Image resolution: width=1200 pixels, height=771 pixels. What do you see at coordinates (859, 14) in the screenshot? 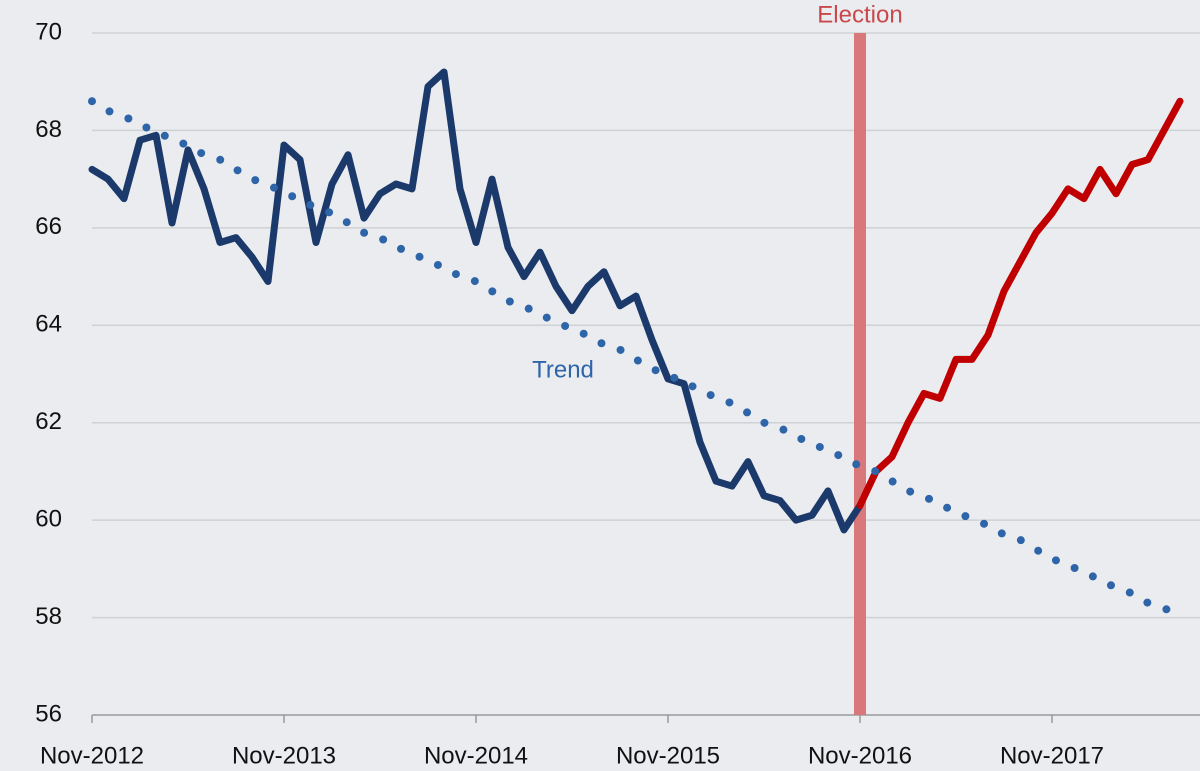
I see `election-label: Election` at bounding box center [859, 14].